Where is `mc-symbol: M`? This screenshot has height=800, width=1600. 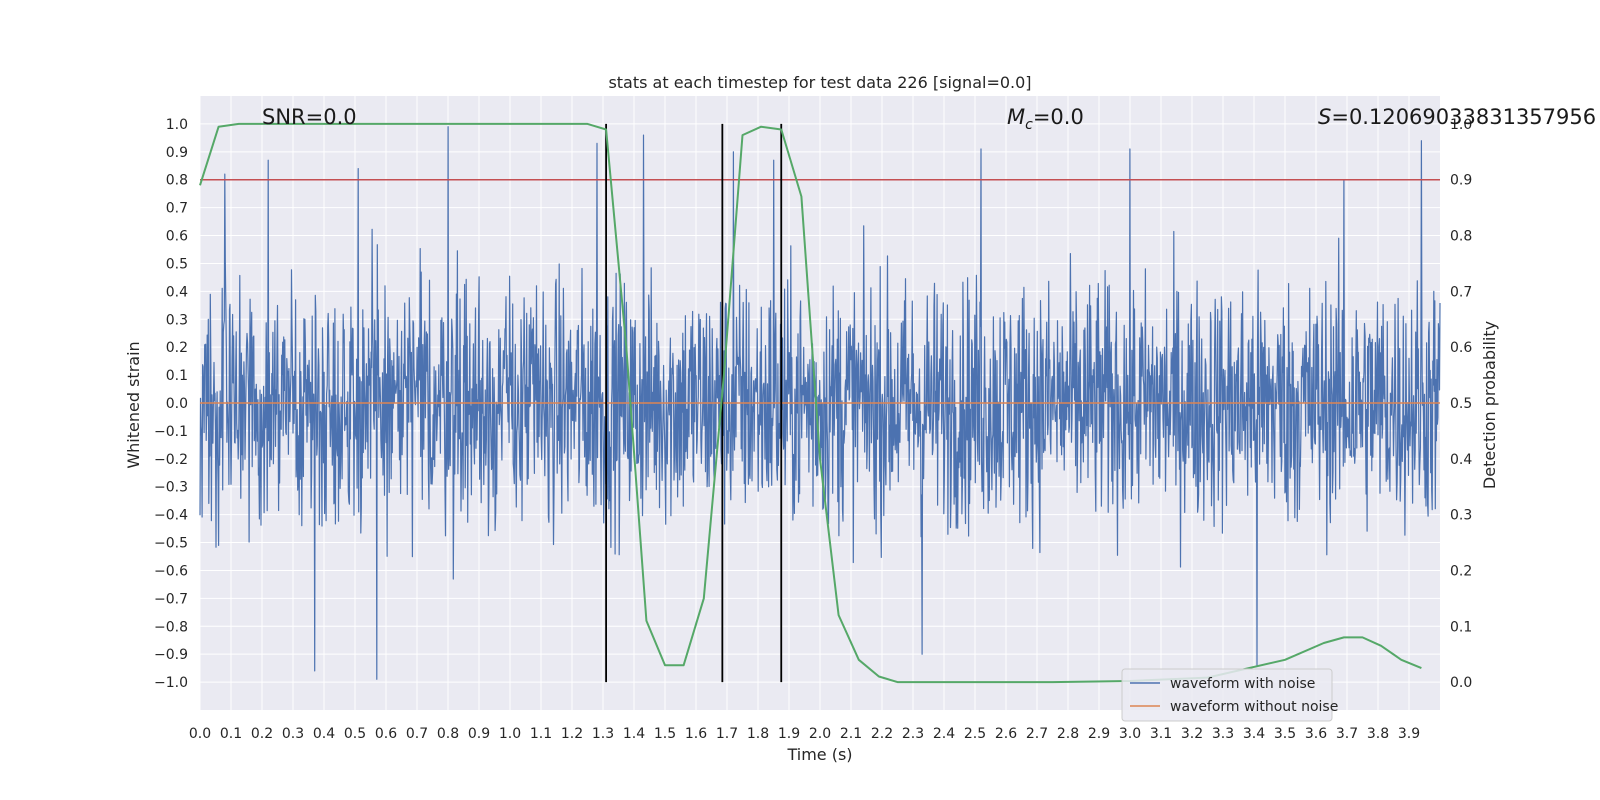
mc-symbol: M is located at coordinates (1016, 117).